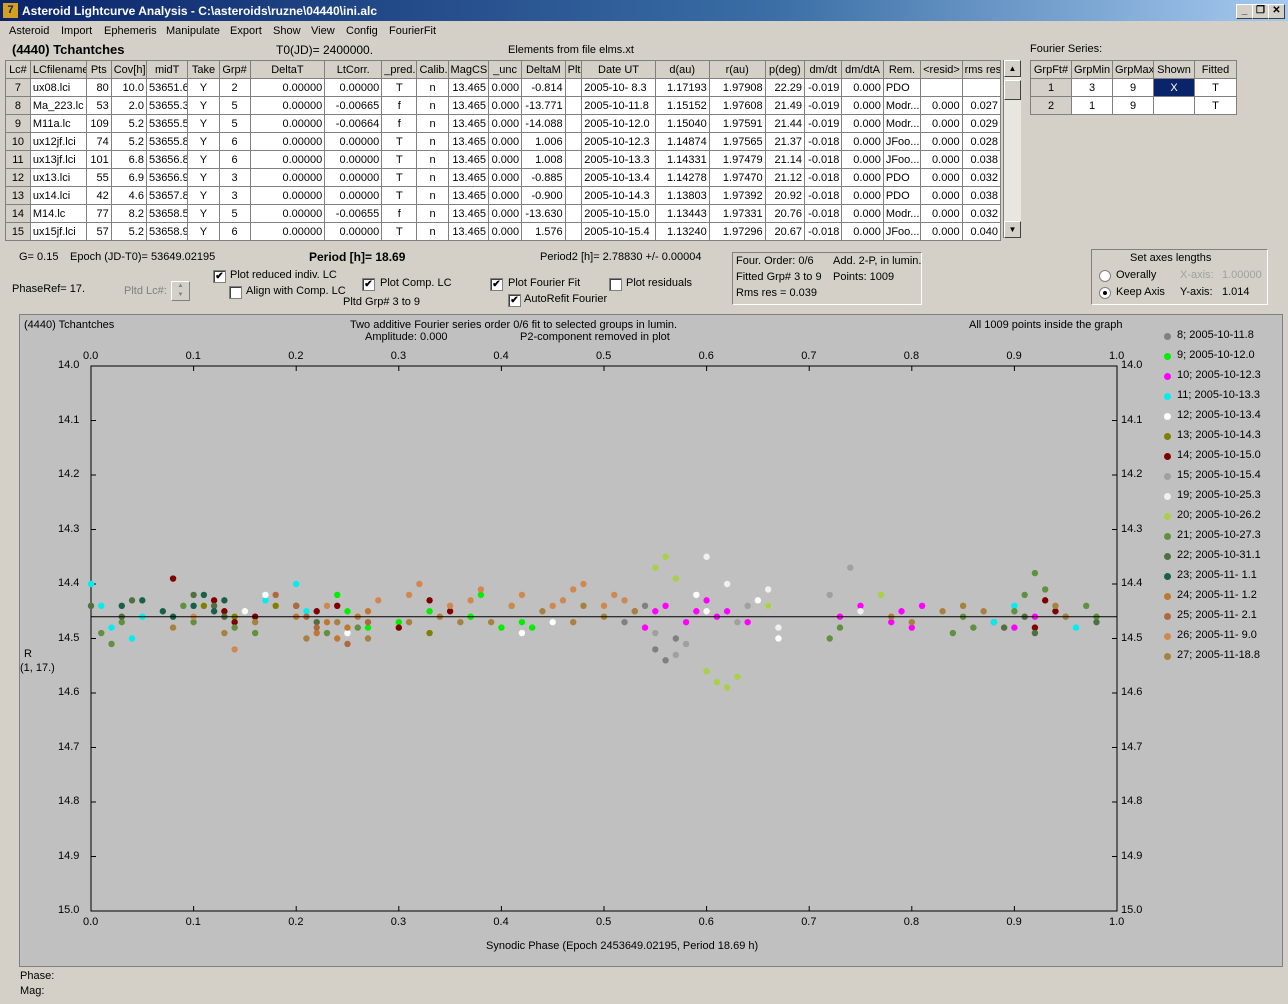 Image resolution: width=1288 pixels, height=1004 pixels. Describe the element at coordinates (618, 69) in the screenshot. I see `column-header: Date UT` at that location.